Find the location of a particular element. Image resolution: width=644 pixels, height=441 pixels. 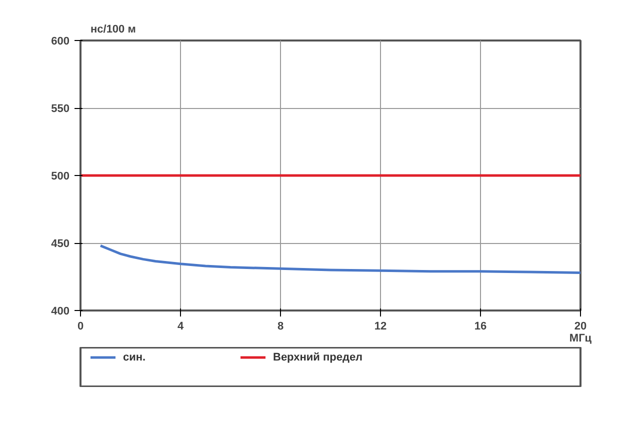

legend-label: Верхний предел is located at coordinates (318, 358).